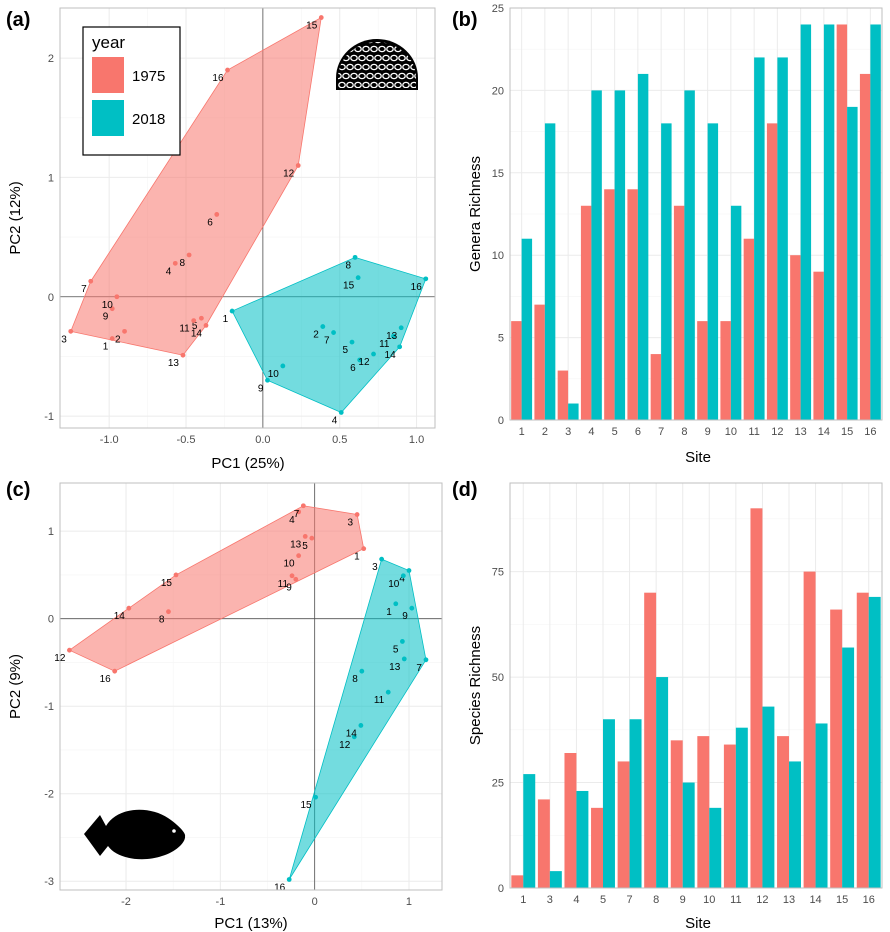 The height and width of the screenshot is (932, 890). I want to click on x-tick-label: 8, so click(684, 432).